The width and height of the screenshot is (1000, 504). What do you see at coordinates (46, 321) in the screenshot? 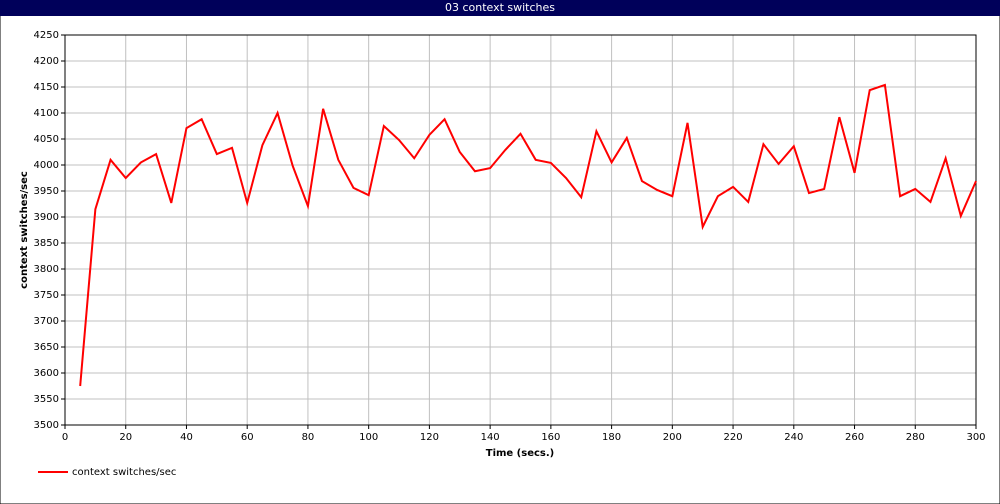
I see `y-tick-label: 3700` at bounding box center [46, 321].